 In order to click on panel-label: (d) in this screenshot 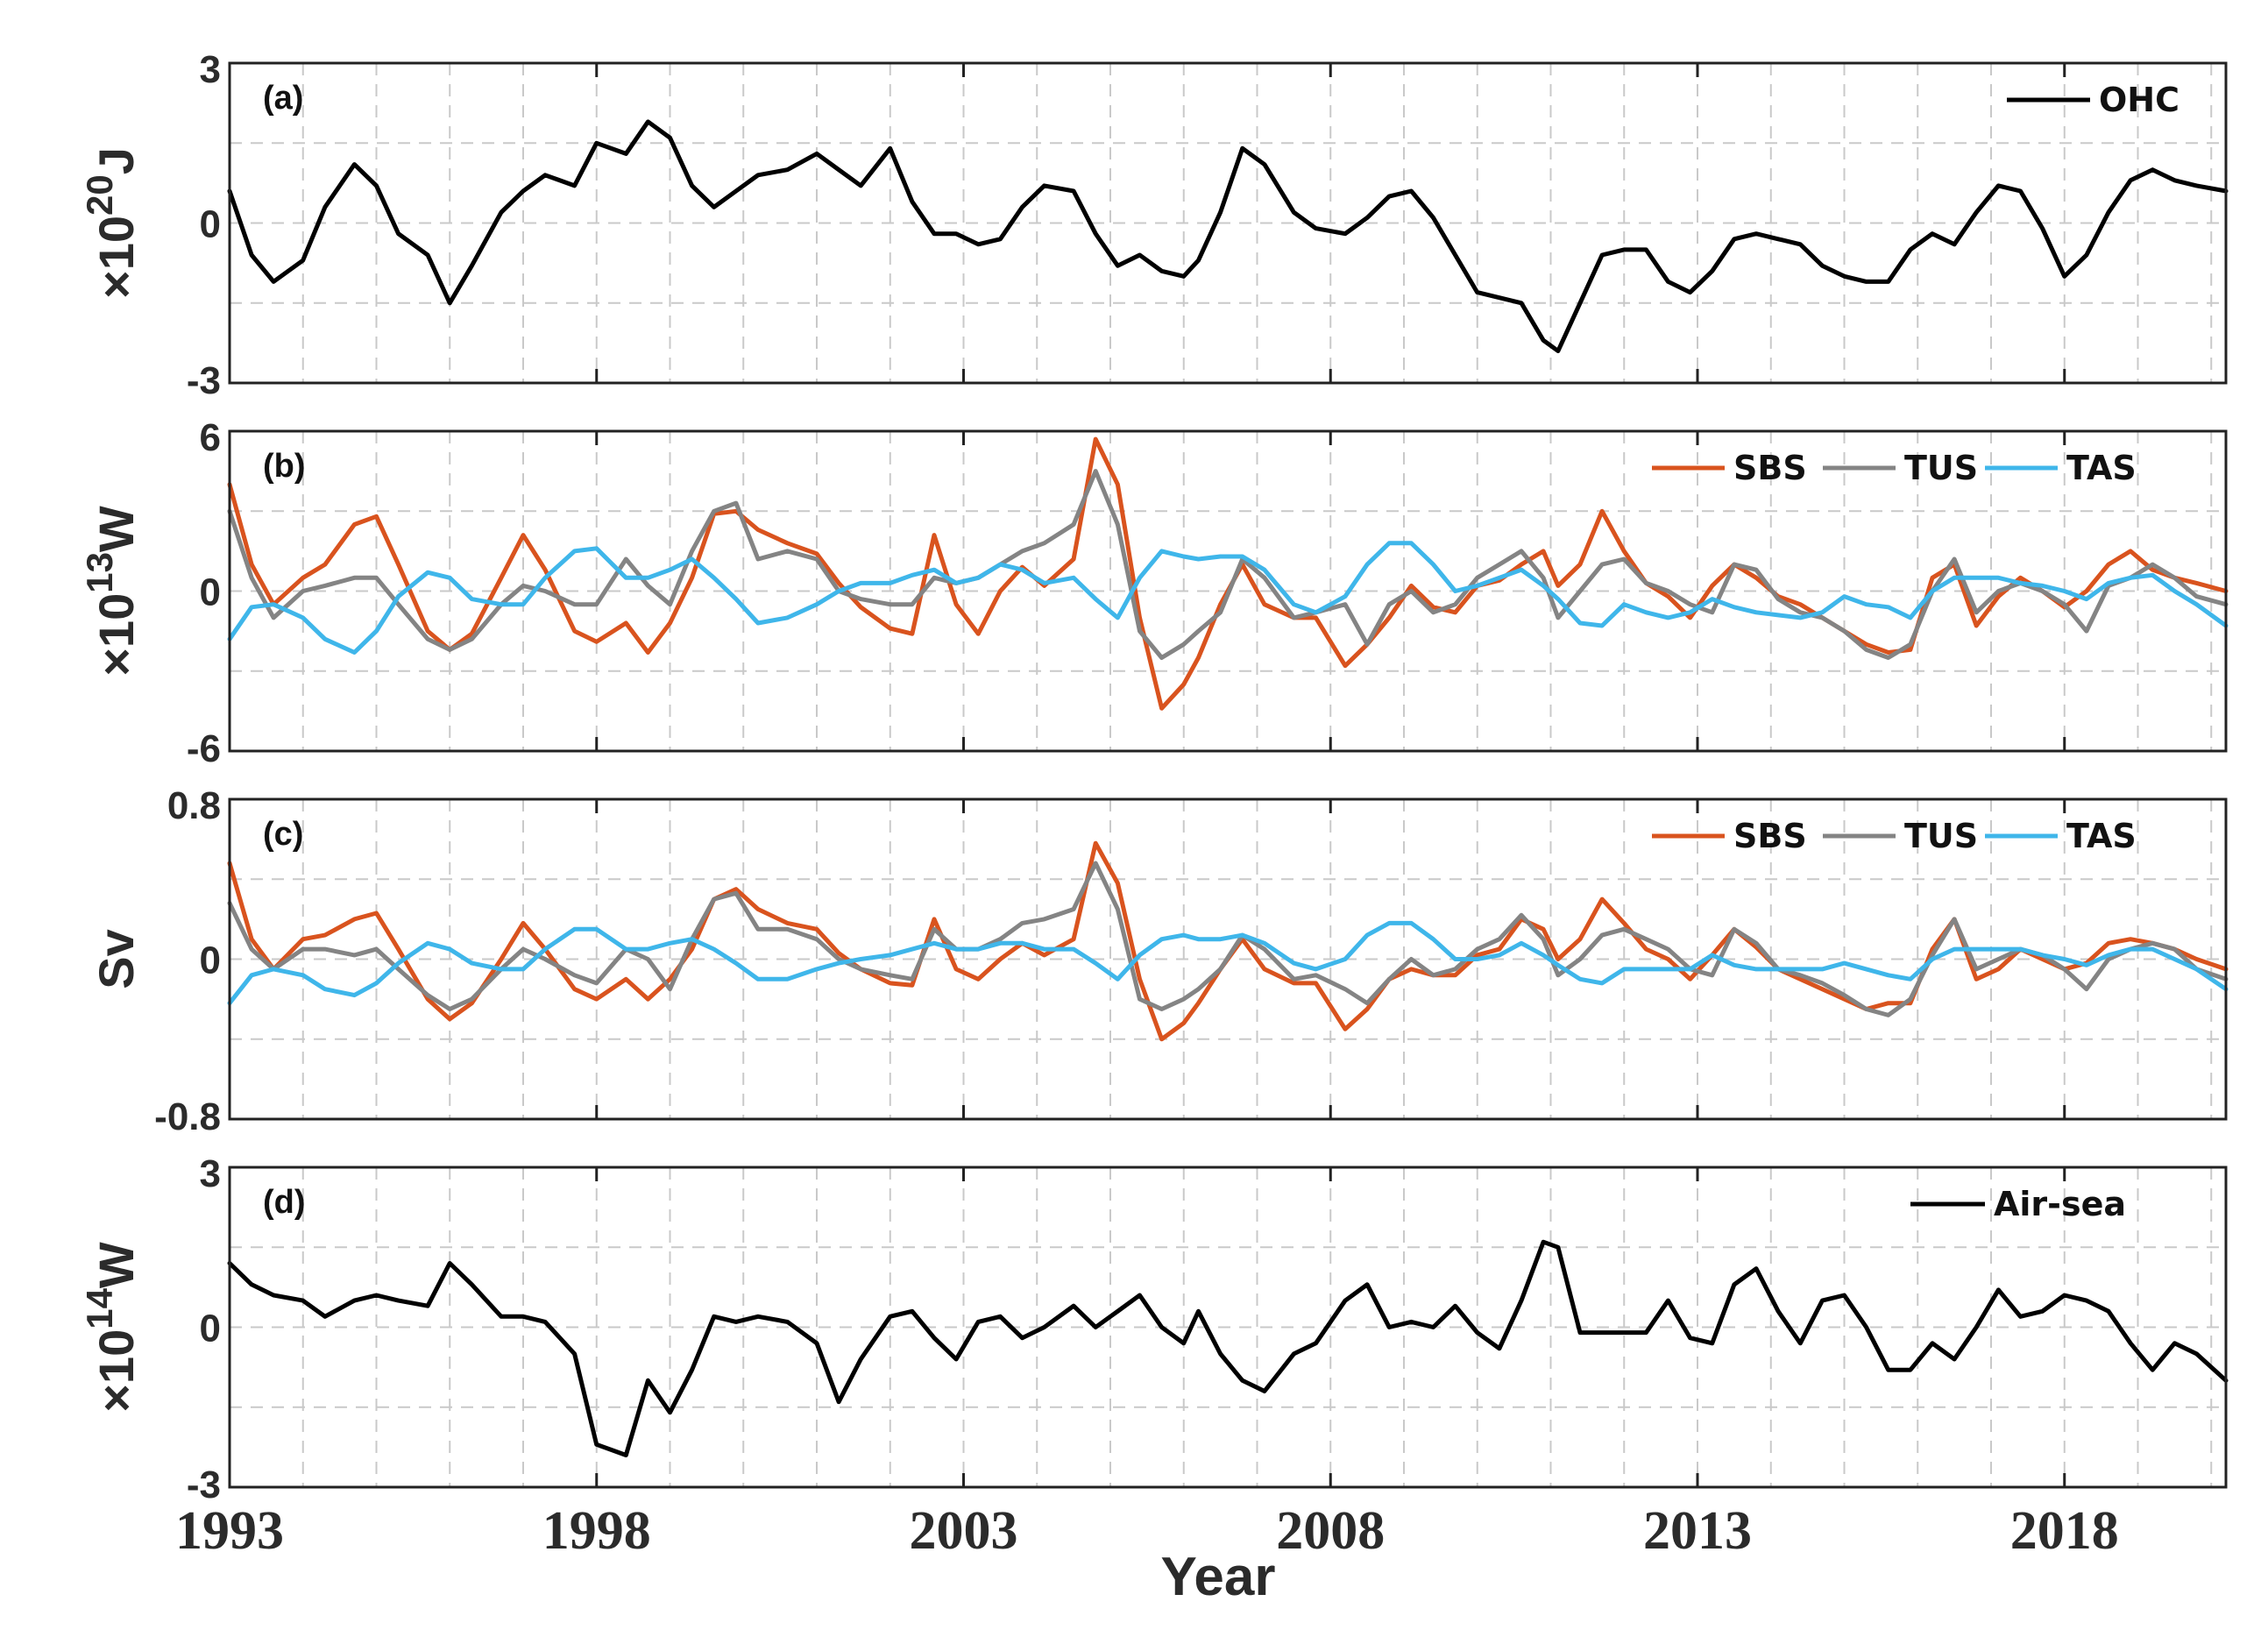, I will do `click(284, 1202)`.